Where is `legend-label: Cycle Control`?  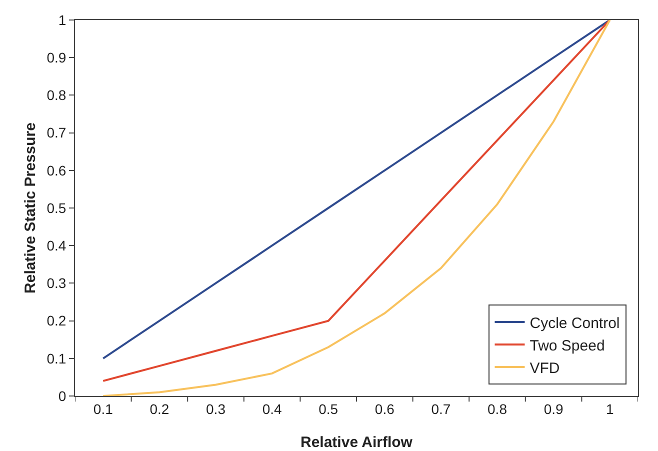
legend-label: Cycle Control is located at coordinates (575, 323).